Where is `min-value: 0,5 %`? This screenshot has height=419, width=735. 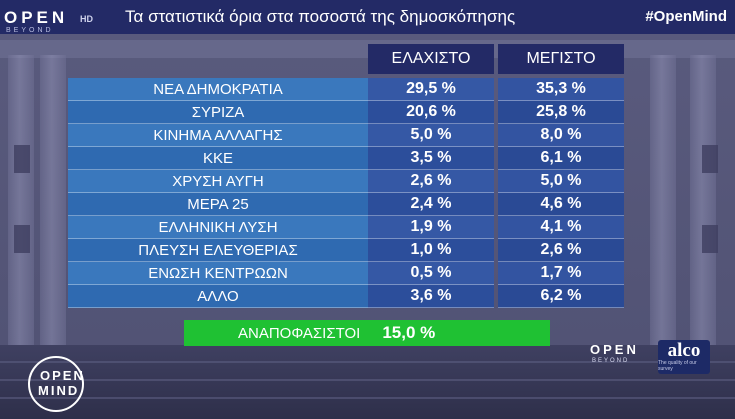
min-value: 0,5 % is located at coordinates (431, 273).